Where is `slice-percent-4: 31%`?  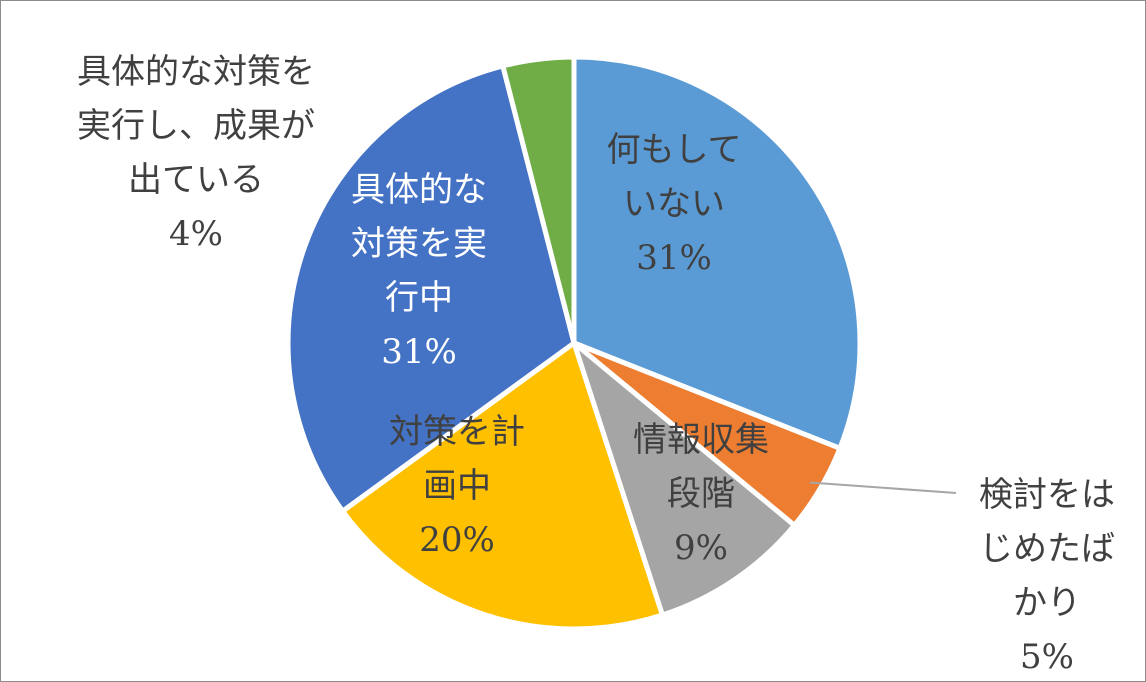
slice-percent-4: 31% is located at coordinates (419, 352).